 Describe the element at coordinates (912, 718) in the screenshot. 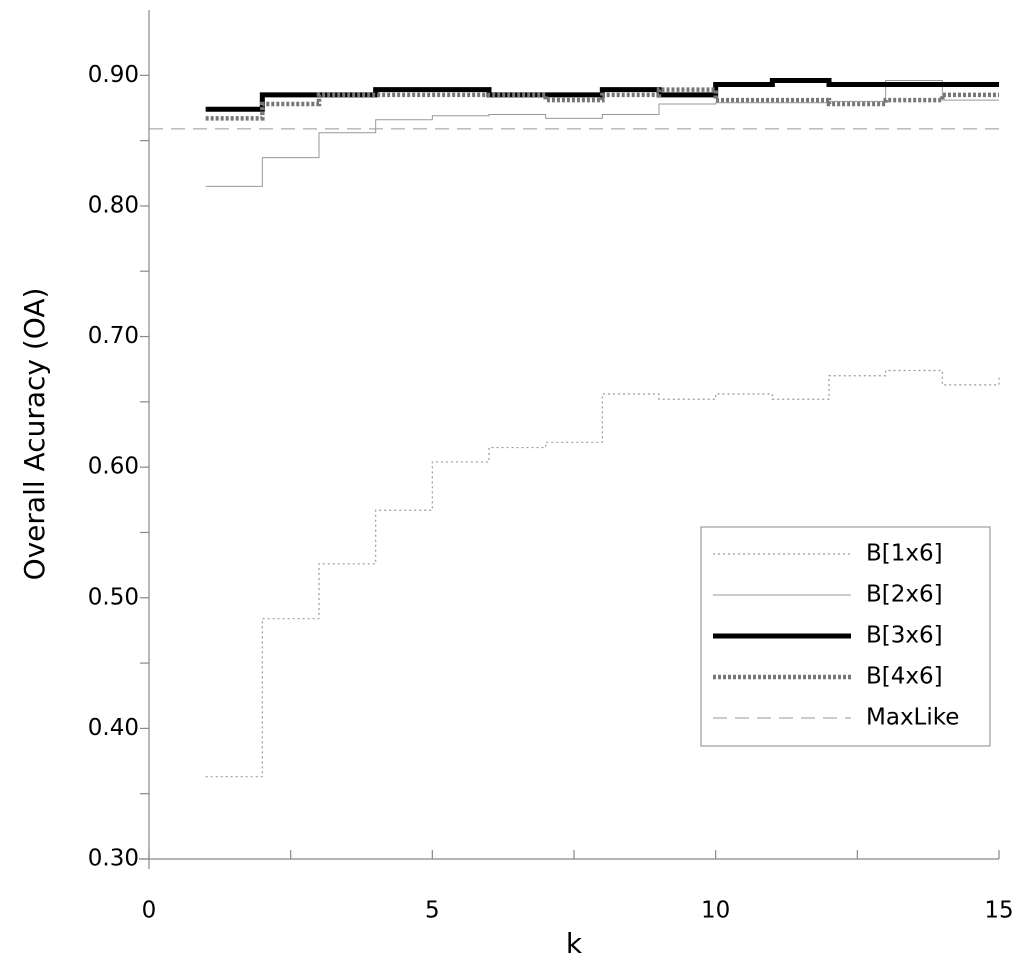

I see `legend-label: MaxLike` at that location.